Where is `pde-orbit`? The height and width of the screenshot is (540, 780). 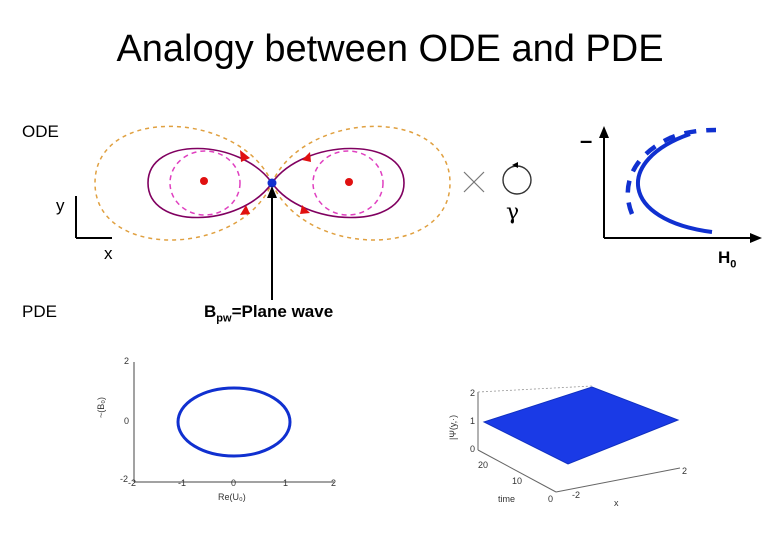 pde-orbit is located at coordinates (234, 422).